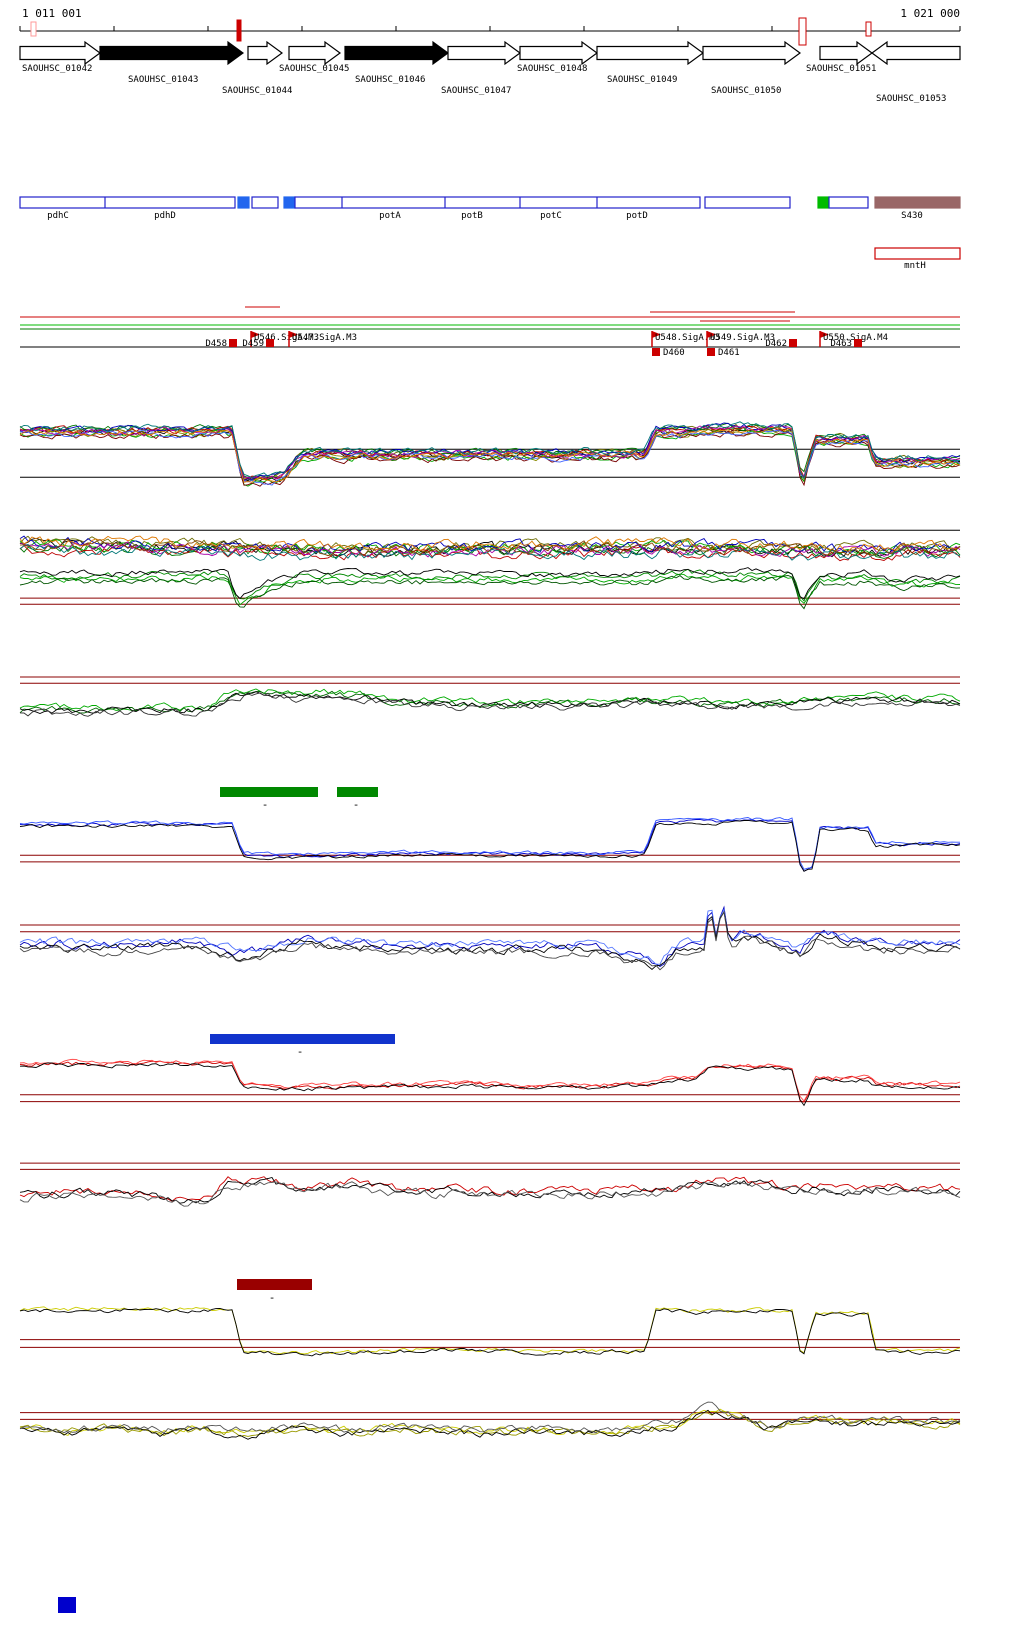  What do you see at coordinates (729, 353) in the screenshot?
I see `terminator-label: D461` at bounding box center [729, 353].